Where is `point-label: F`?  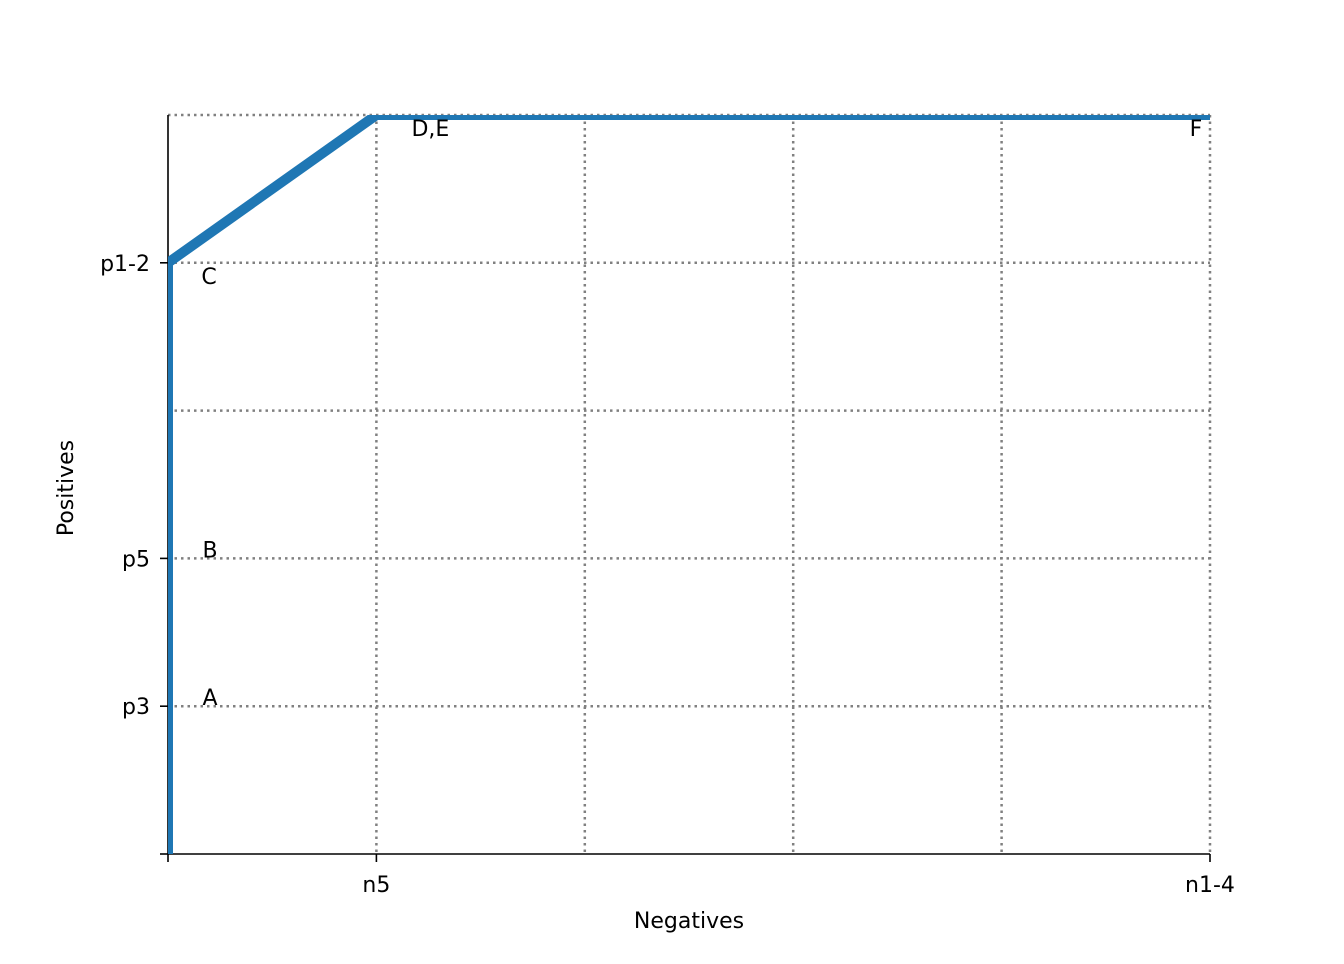
point-label: F is located at coordinates (1196, 129).